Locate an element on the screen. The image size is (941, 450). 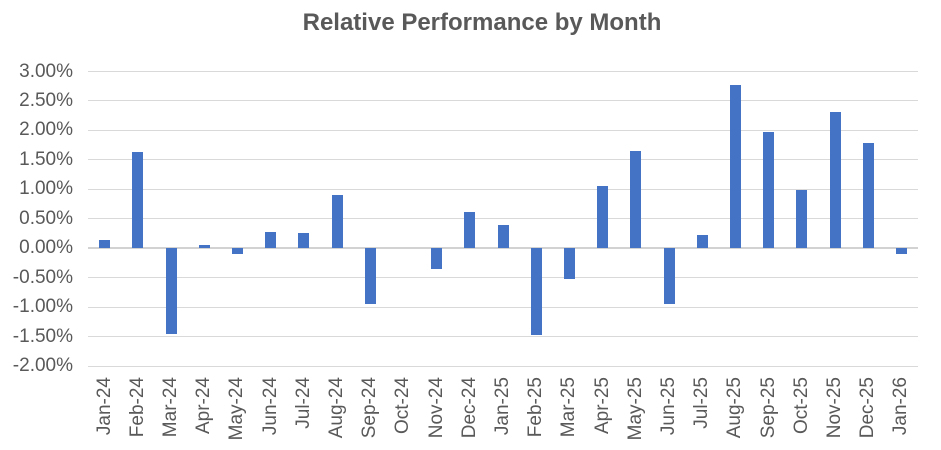
y-tick-label: 1.00% is located at coordinates (46, 189).